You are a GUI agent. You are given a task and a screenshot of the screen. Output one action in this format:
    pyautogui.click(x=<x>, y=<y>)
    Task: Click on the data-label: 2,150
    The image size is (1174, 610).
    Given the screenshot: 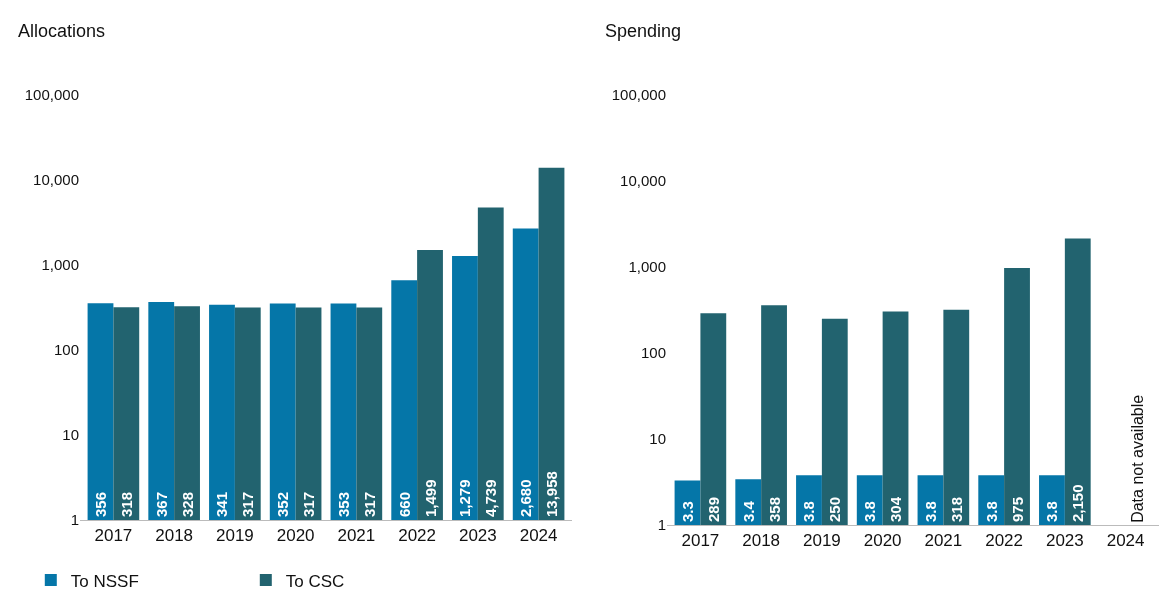 What is the action you would take?
    pyautogui.click(x=1078, y=503)
    